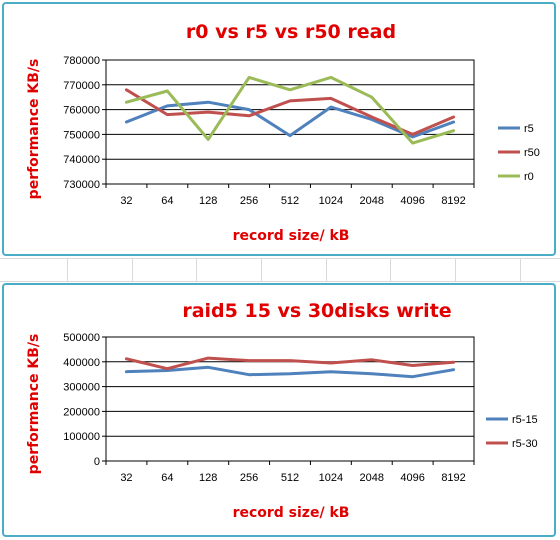 Image resolution: width=560 pixels, height=540 pixels. Describe the element at coordinates (81, 160) in the screenshot. I see `y-tick-label: 740000` at that location.